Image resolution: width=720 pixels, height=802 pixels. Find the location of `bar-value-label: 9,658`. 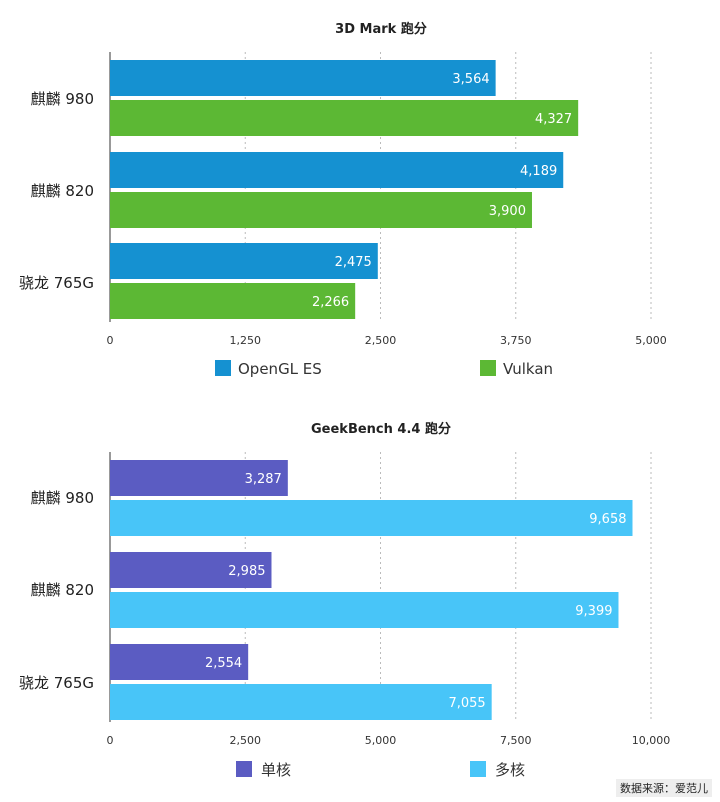

bar-value-label: 9,658 is located at coordinates (607, 519).